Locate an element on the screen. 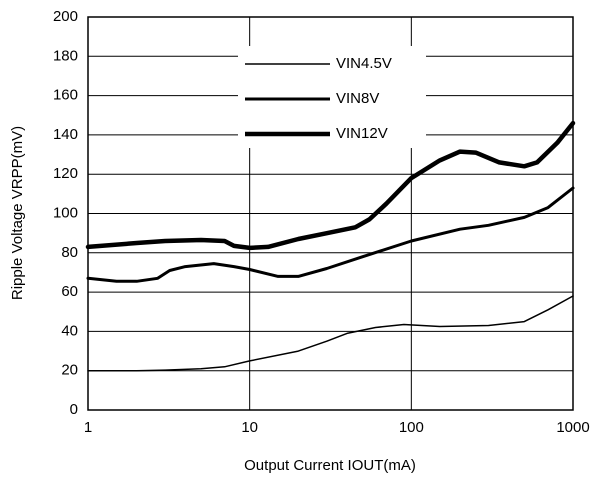 This screenshot has width=598, height=480. x-tick-label: 1000 is located at coordinates (572, 427).